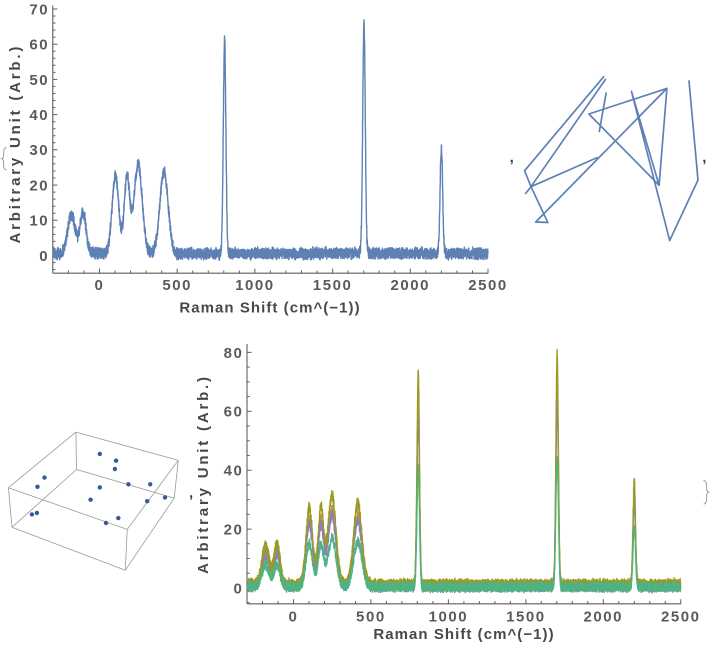 This screenshot has height=656, width=710. I want to click on svg-text: 30, so click(39, 150).